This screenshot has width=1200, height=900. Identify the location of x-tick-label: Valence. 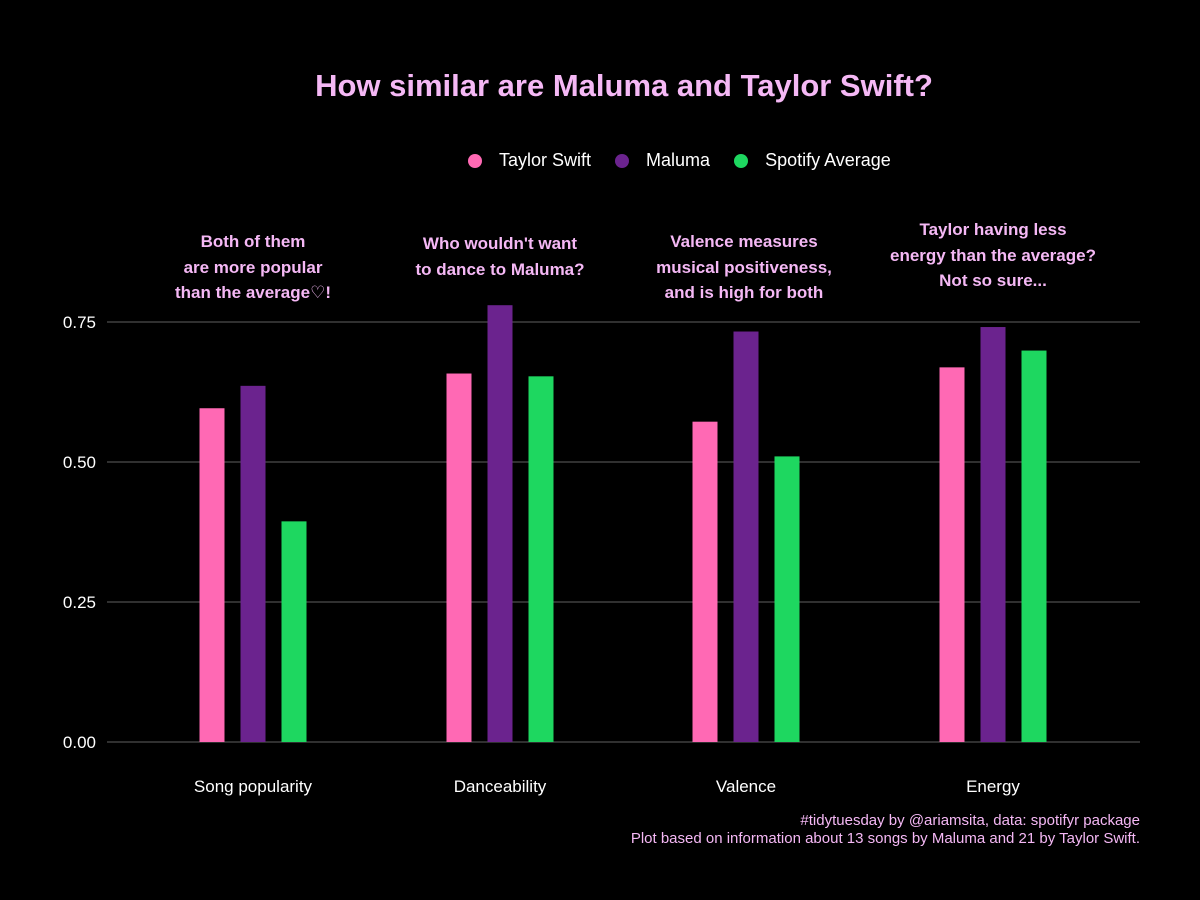
(746, 786).